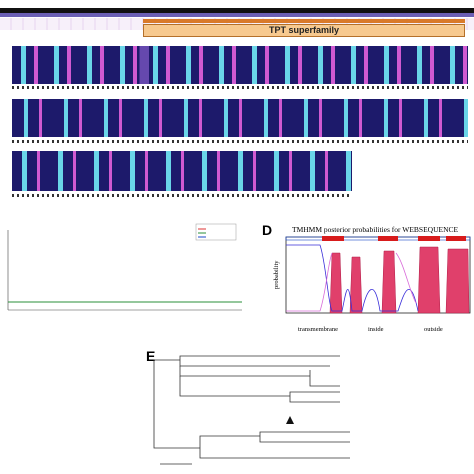  What do you see at coordinates (351, 282) in the screenshot?
I see `outside-curve` at bounding box center [351, 282].